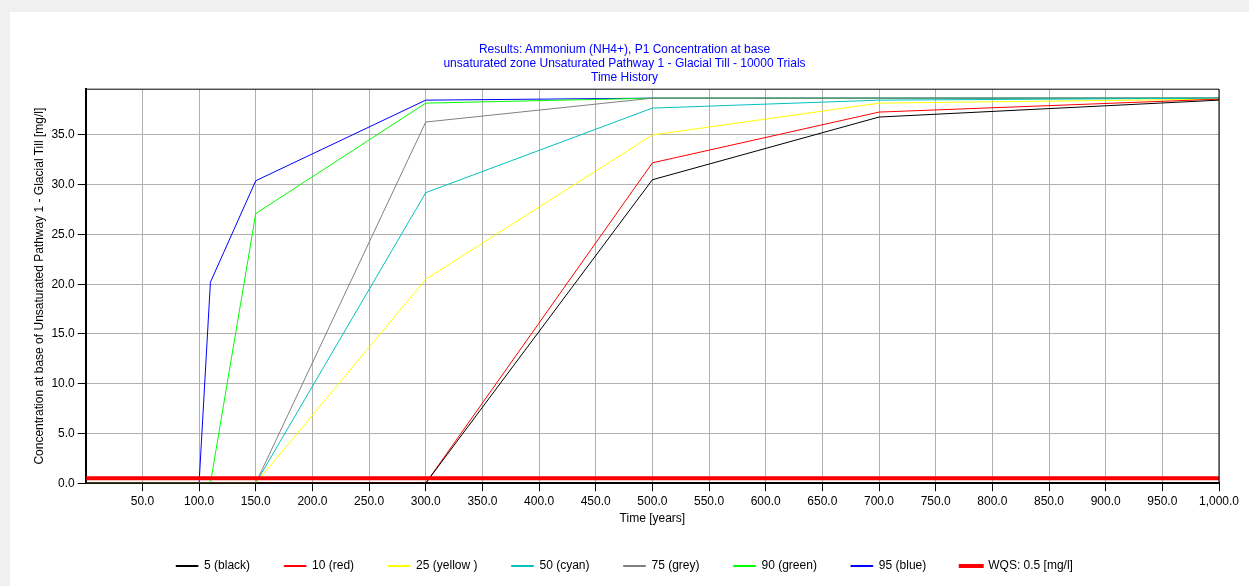 Image resolution: width=1249 pixels, height=586 pixels. What do you see at coordinates (67, 482) in the screenshot?
I see `y-tick-label: 0.0` at bounding box center [67, 482].